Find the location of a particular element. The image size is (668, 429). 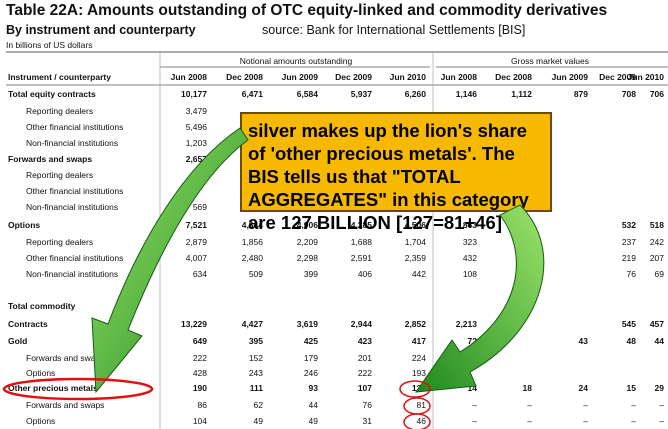

cell: 879 is located at coordinates (580, 94).